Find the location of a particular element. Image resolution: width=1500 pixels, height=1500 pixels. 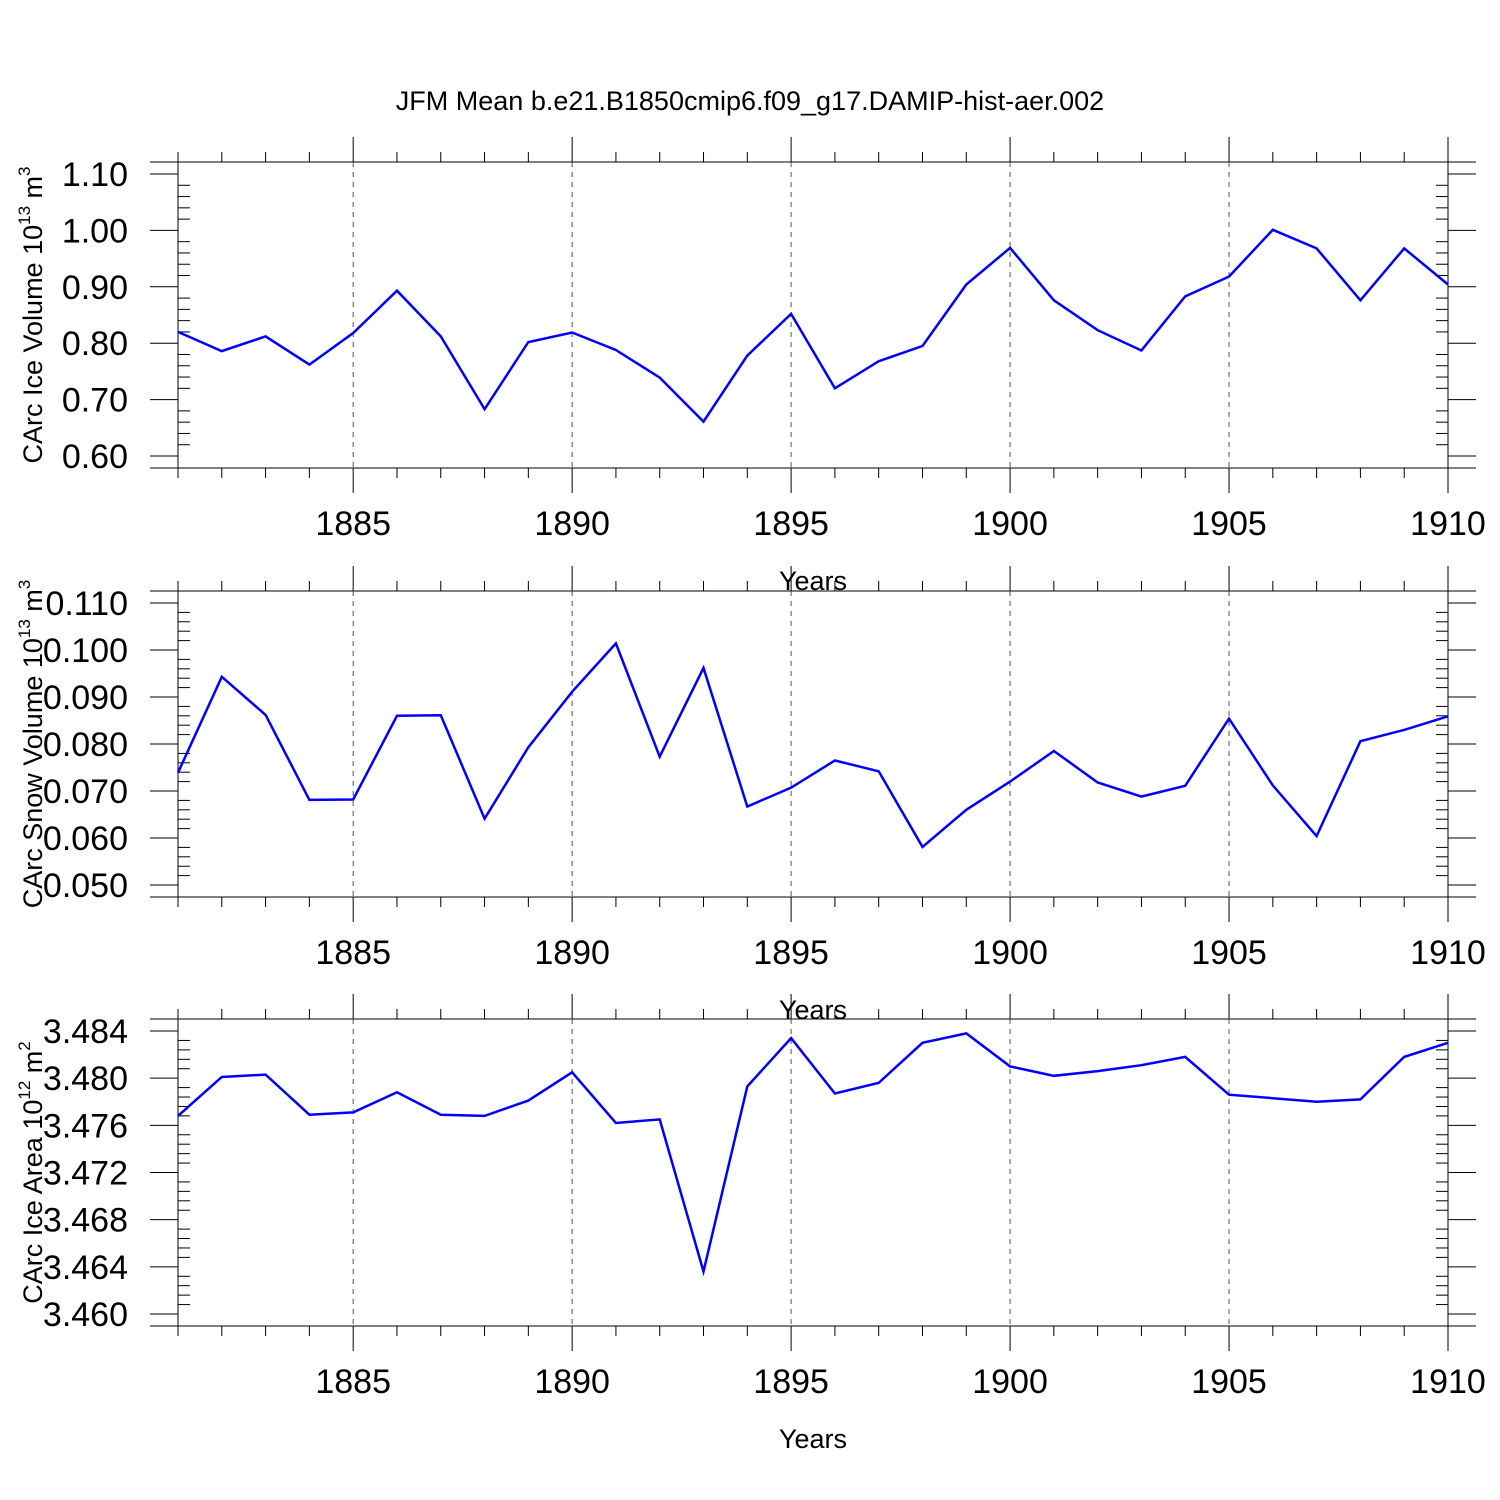

ice-area-ytick-label: 3.472 is located at coordinates (85, 1174).